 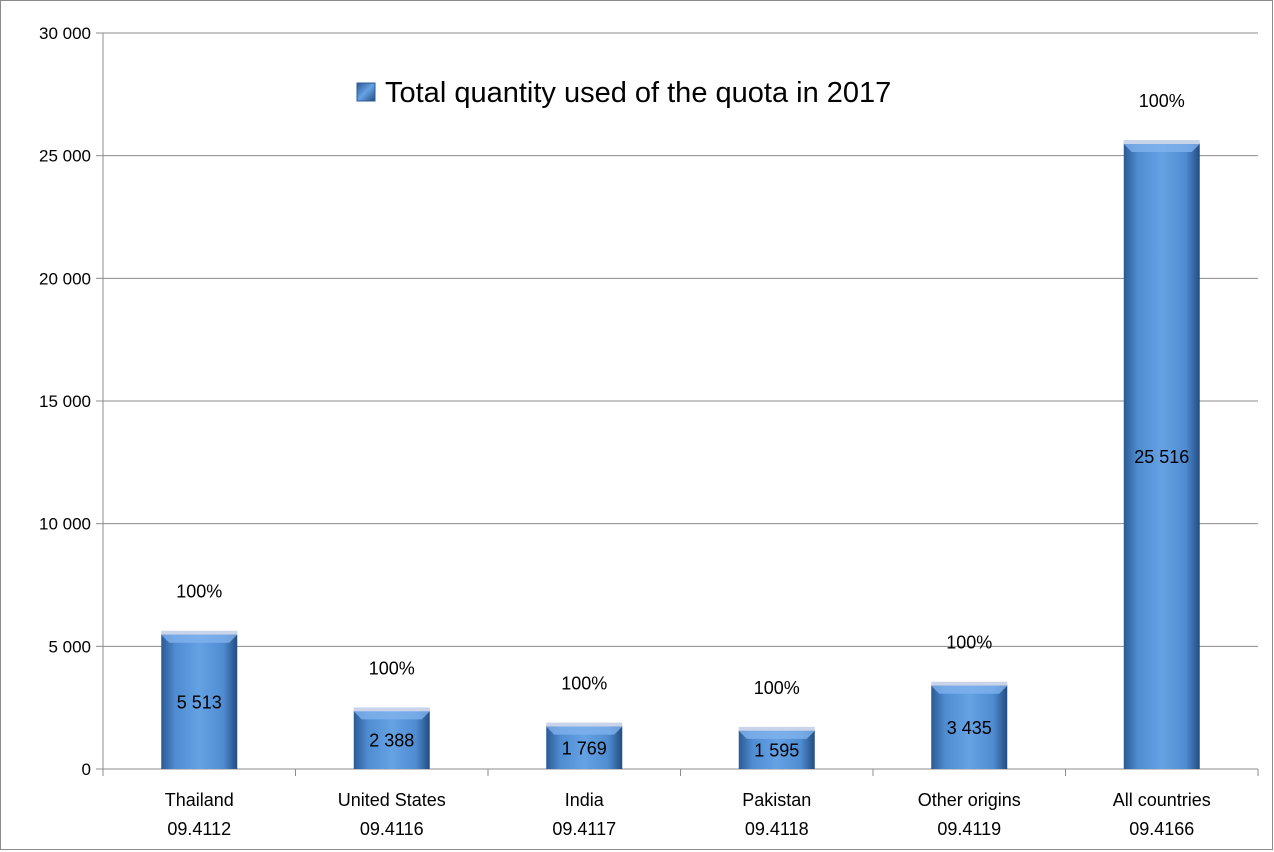 What do you see at coordinates (392, 800) in the screenshot?
I see `x-category-label: United States` at bounding box center [392, 800].